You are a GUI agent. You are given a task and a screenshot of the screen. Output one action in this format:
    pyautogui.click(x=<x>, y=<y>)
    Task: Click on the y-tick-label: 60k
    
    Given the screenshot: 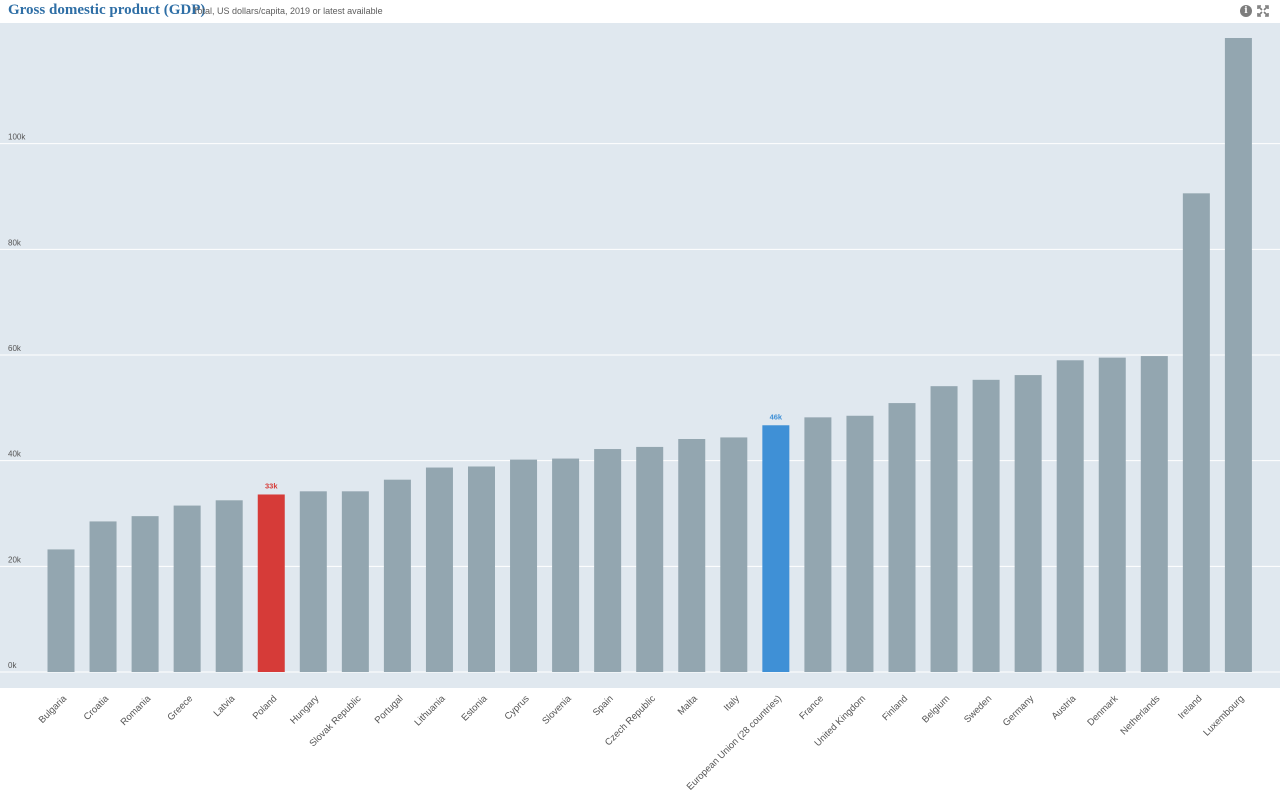 What is the action you would take?
    pyautogui.click(x=15, y=348)
    